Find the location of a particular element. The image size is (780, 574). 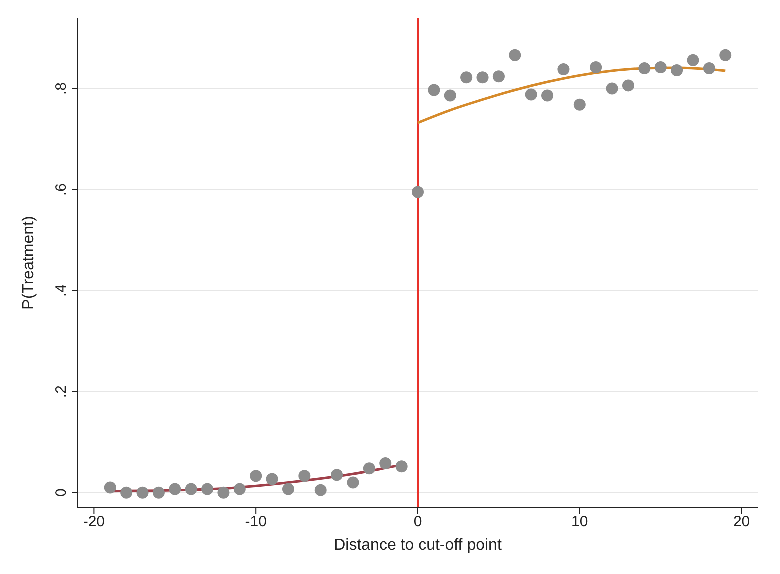

y-tick-label: .2 is located at coordinates (61, 392).